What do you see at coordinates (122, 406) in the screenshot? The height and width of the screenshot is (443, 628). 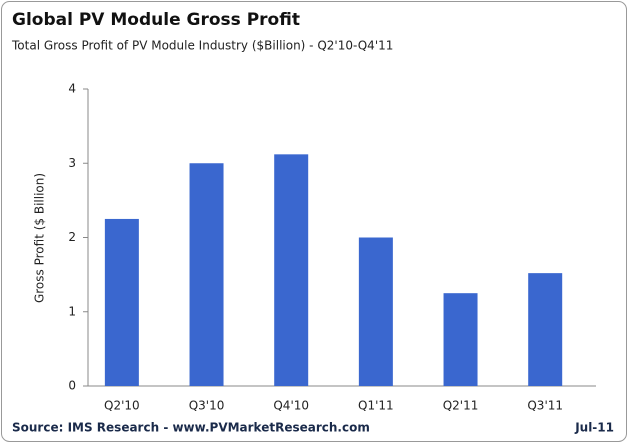 I see `x-tick-label: Q2'10` at bounding box center [122, 406].